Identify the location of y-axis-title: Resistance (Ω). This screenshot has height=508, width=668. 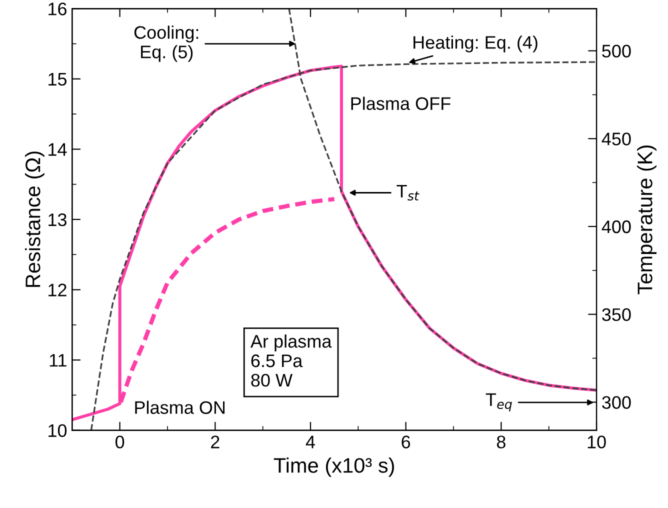
(34, 219).